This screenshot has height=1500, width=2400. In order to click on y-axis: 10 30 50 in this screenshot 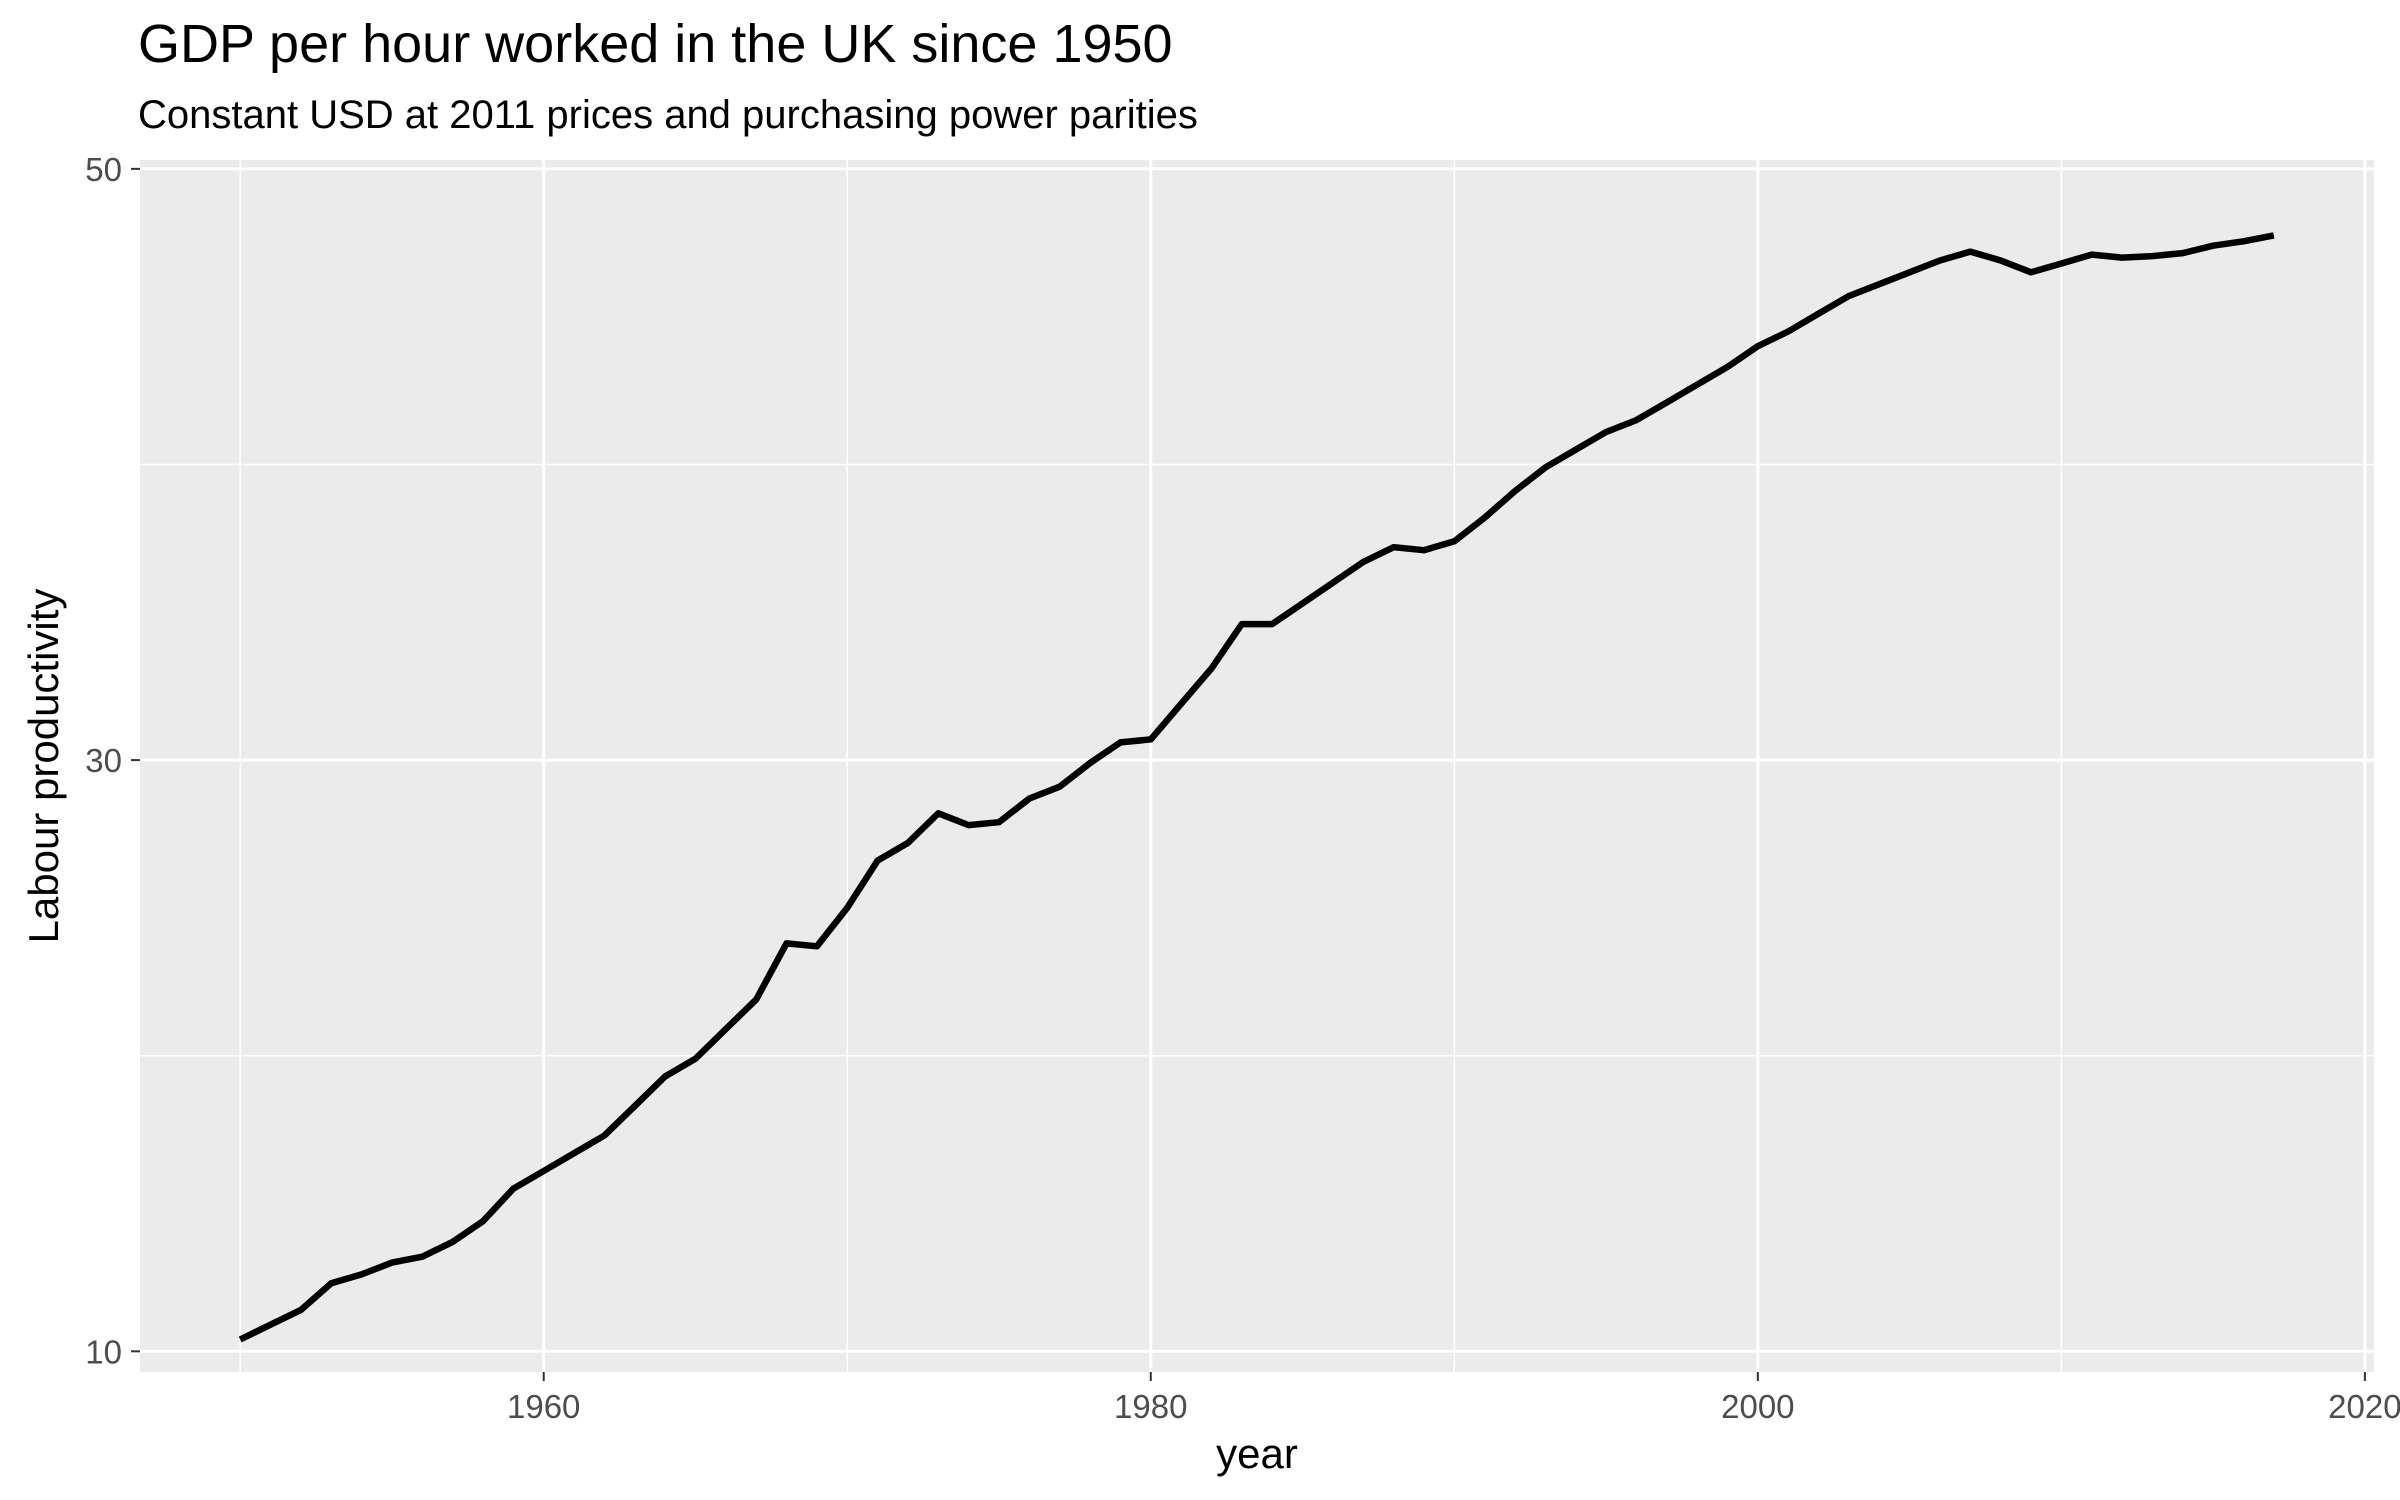, I will do `click(112, 760)`.